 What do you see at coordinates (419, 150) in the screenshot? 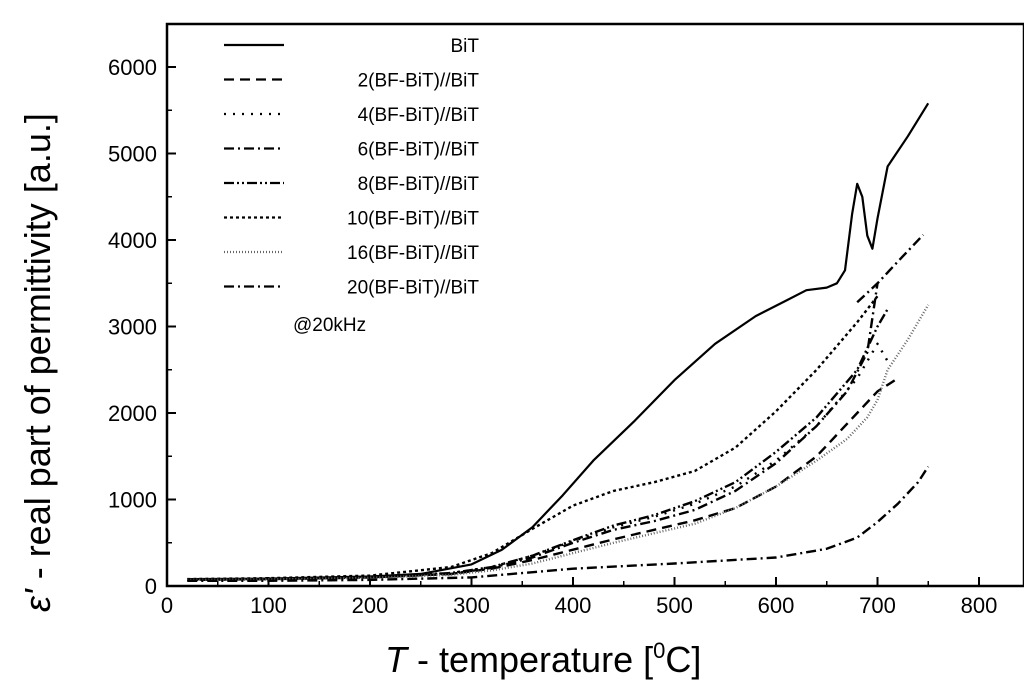
I see `legend-label: 6(BF-BiT)//BiT` at bounding box center [419, 150].